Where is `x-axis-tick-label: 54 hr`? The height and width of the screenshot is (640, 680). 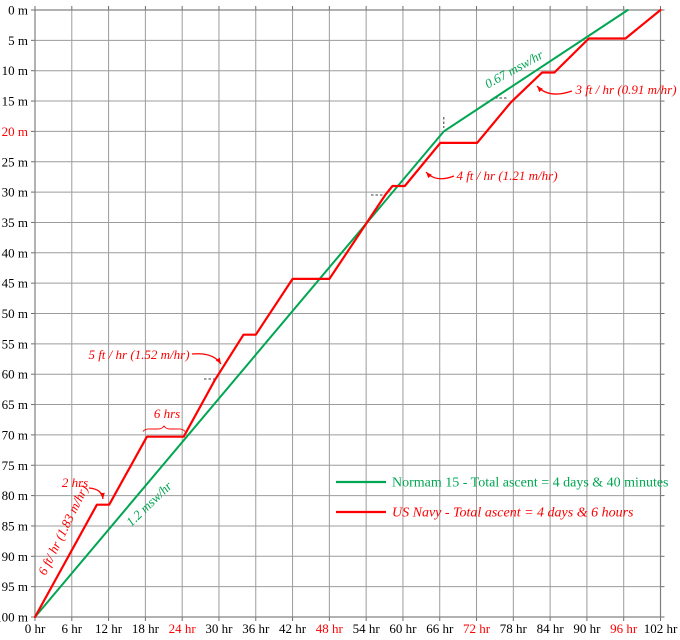 x-axis-tick-label: 54 hr is located at coordinates (367, 628).